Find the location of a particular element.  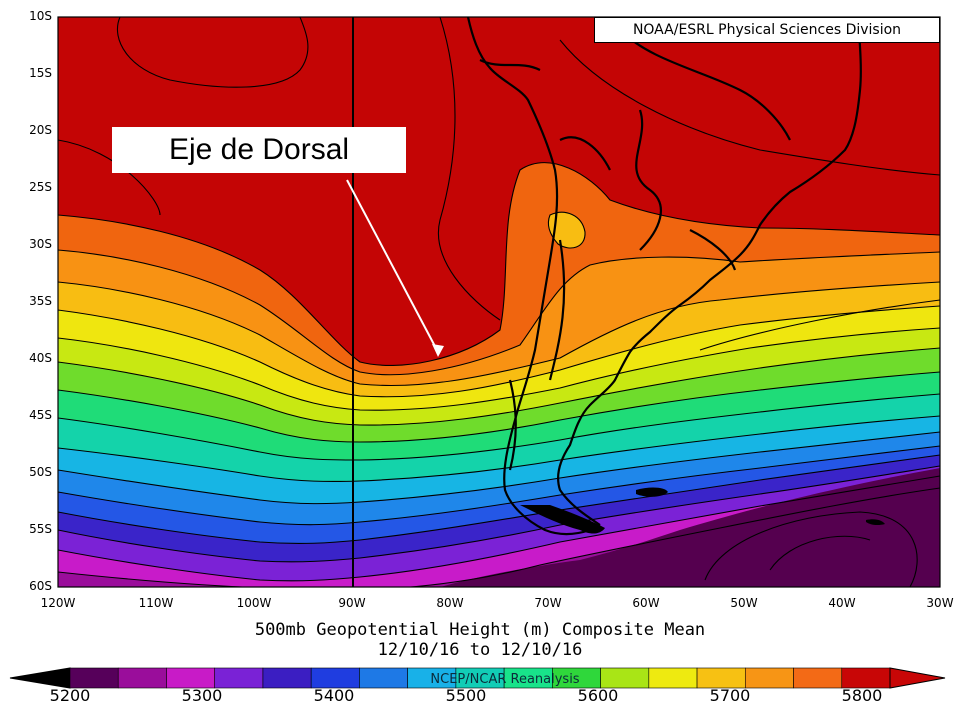

lon-label: 30W is located at coordinates (940, 603).